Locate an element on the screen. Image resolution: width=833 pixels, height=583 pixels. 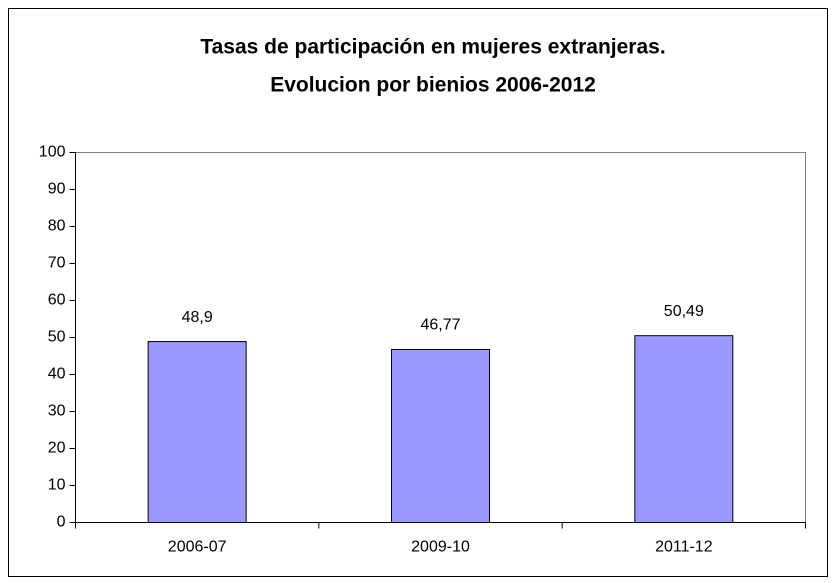
y-tick-label: 90 is located at coordinates (57, 189).